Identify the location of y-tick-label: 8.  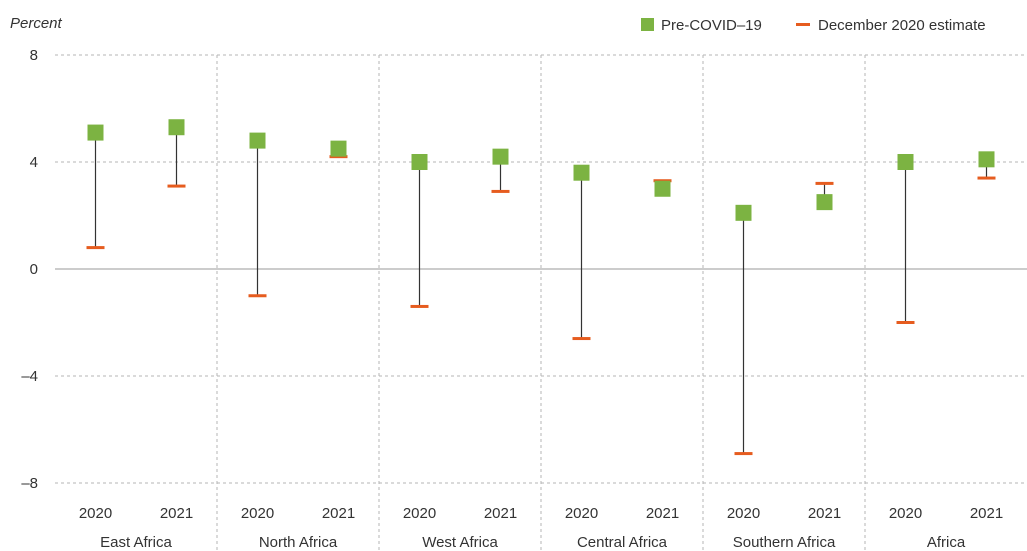
(34, 55).